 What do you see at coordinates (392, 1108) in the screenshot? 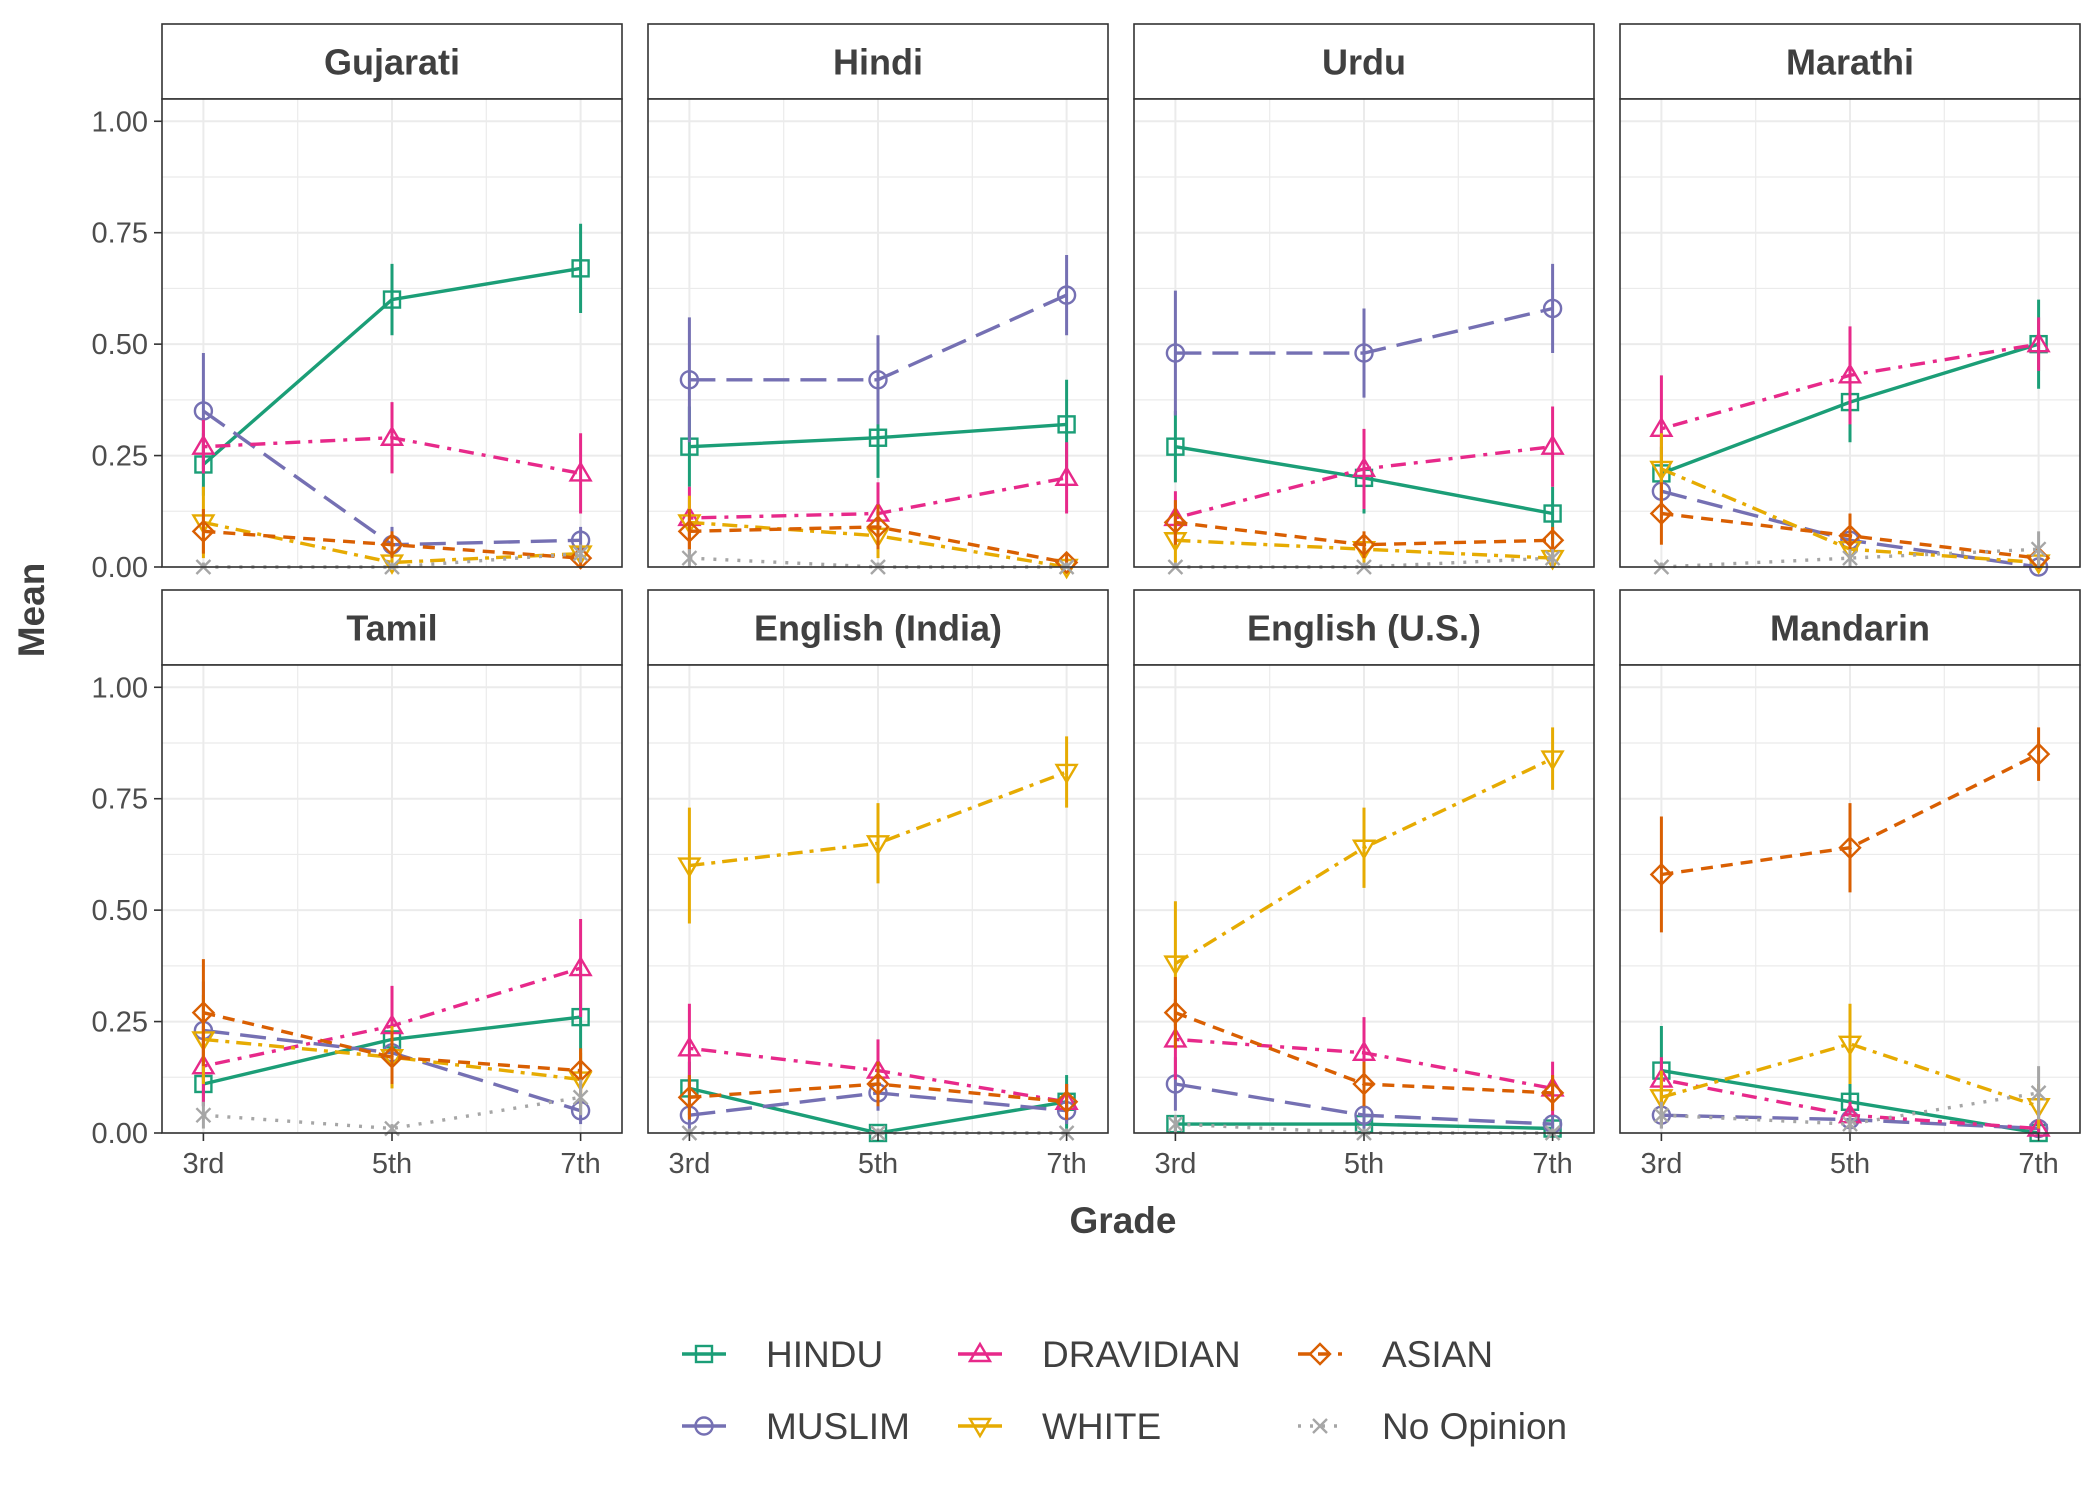
I see `series-no-opinion-tamil` at bounding box center [392, 1108].